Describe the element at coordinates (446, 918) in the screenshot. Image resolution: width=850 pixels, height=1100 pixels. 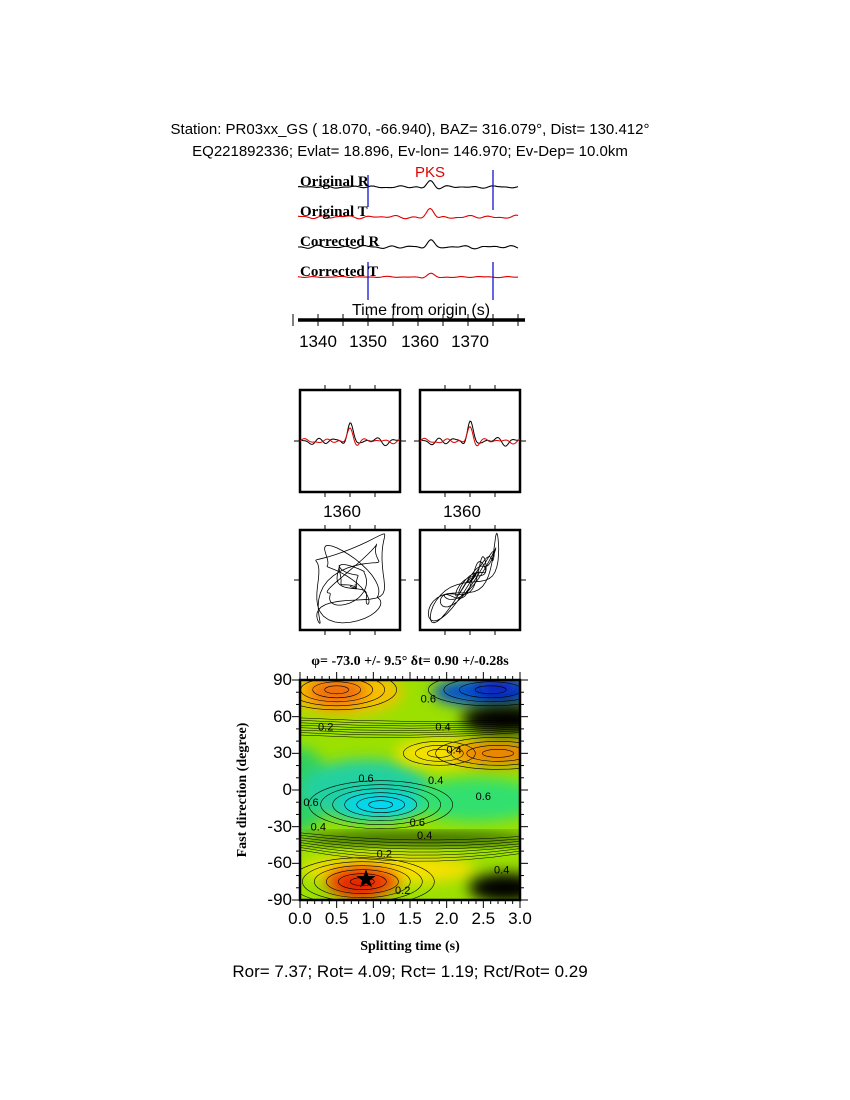
I see `x-tick-label: 2.0` at that location.